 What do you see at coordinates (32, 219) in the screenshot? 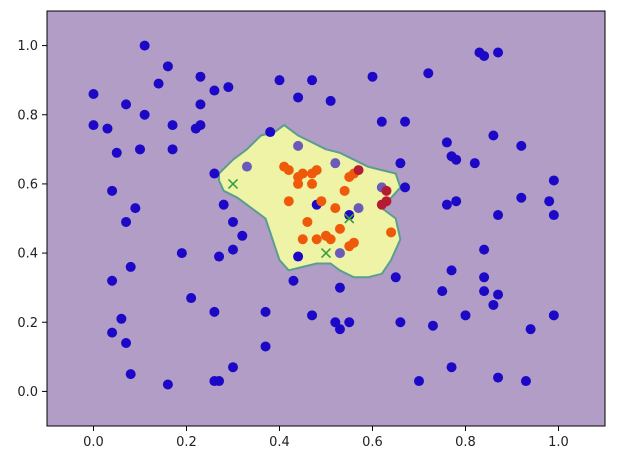
I see `y-axis: 0.0 0.2 0.4 0.6 0.8 1.0` at bounding box center [32, 219].